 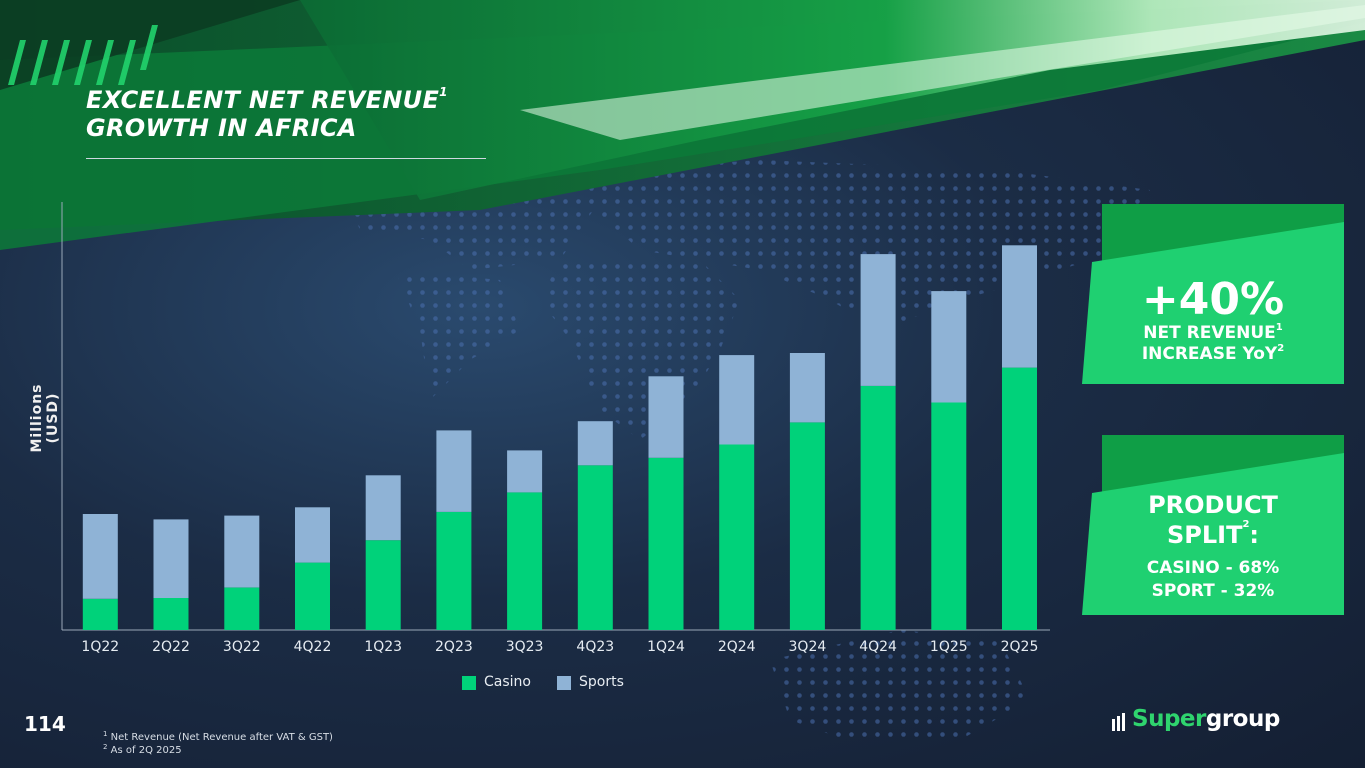 What do you see at coordinates (949, 647) in the screenshot?
I see `x-tick-label: 1Q25` at bounding box center [949, 647].